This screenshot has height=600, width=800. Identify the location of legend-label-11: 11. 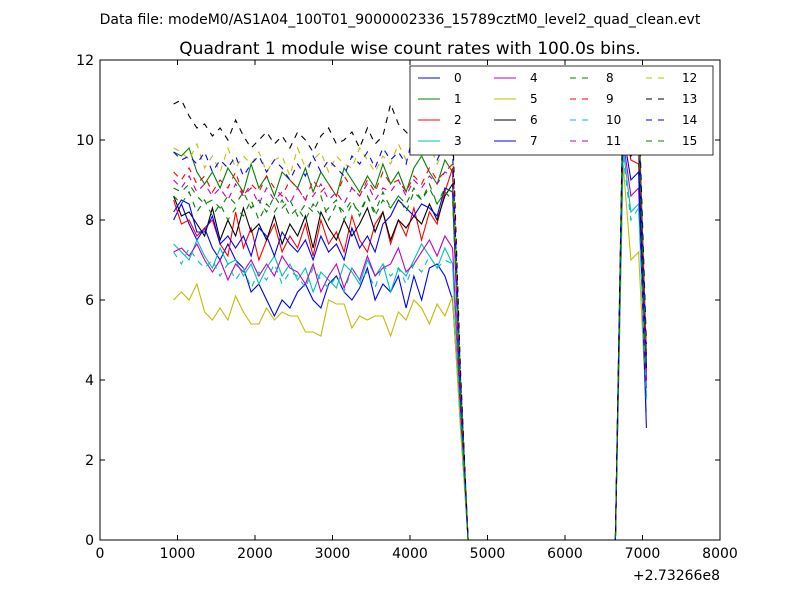
(613, 141).